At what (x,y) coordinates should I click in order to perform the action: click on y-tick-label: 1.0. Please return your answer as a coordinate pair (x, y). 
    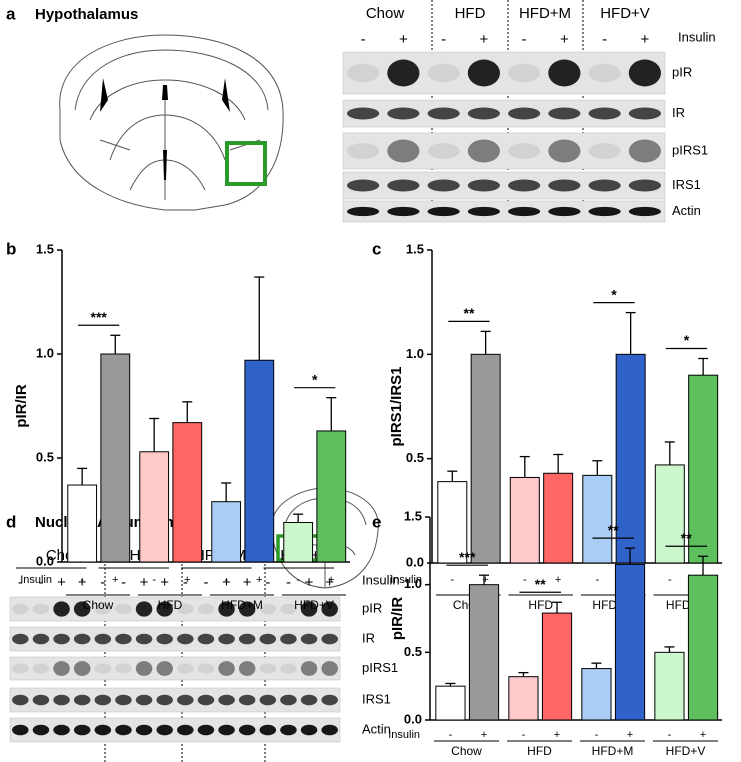
    Looking at the image, I should click on (415, 353).